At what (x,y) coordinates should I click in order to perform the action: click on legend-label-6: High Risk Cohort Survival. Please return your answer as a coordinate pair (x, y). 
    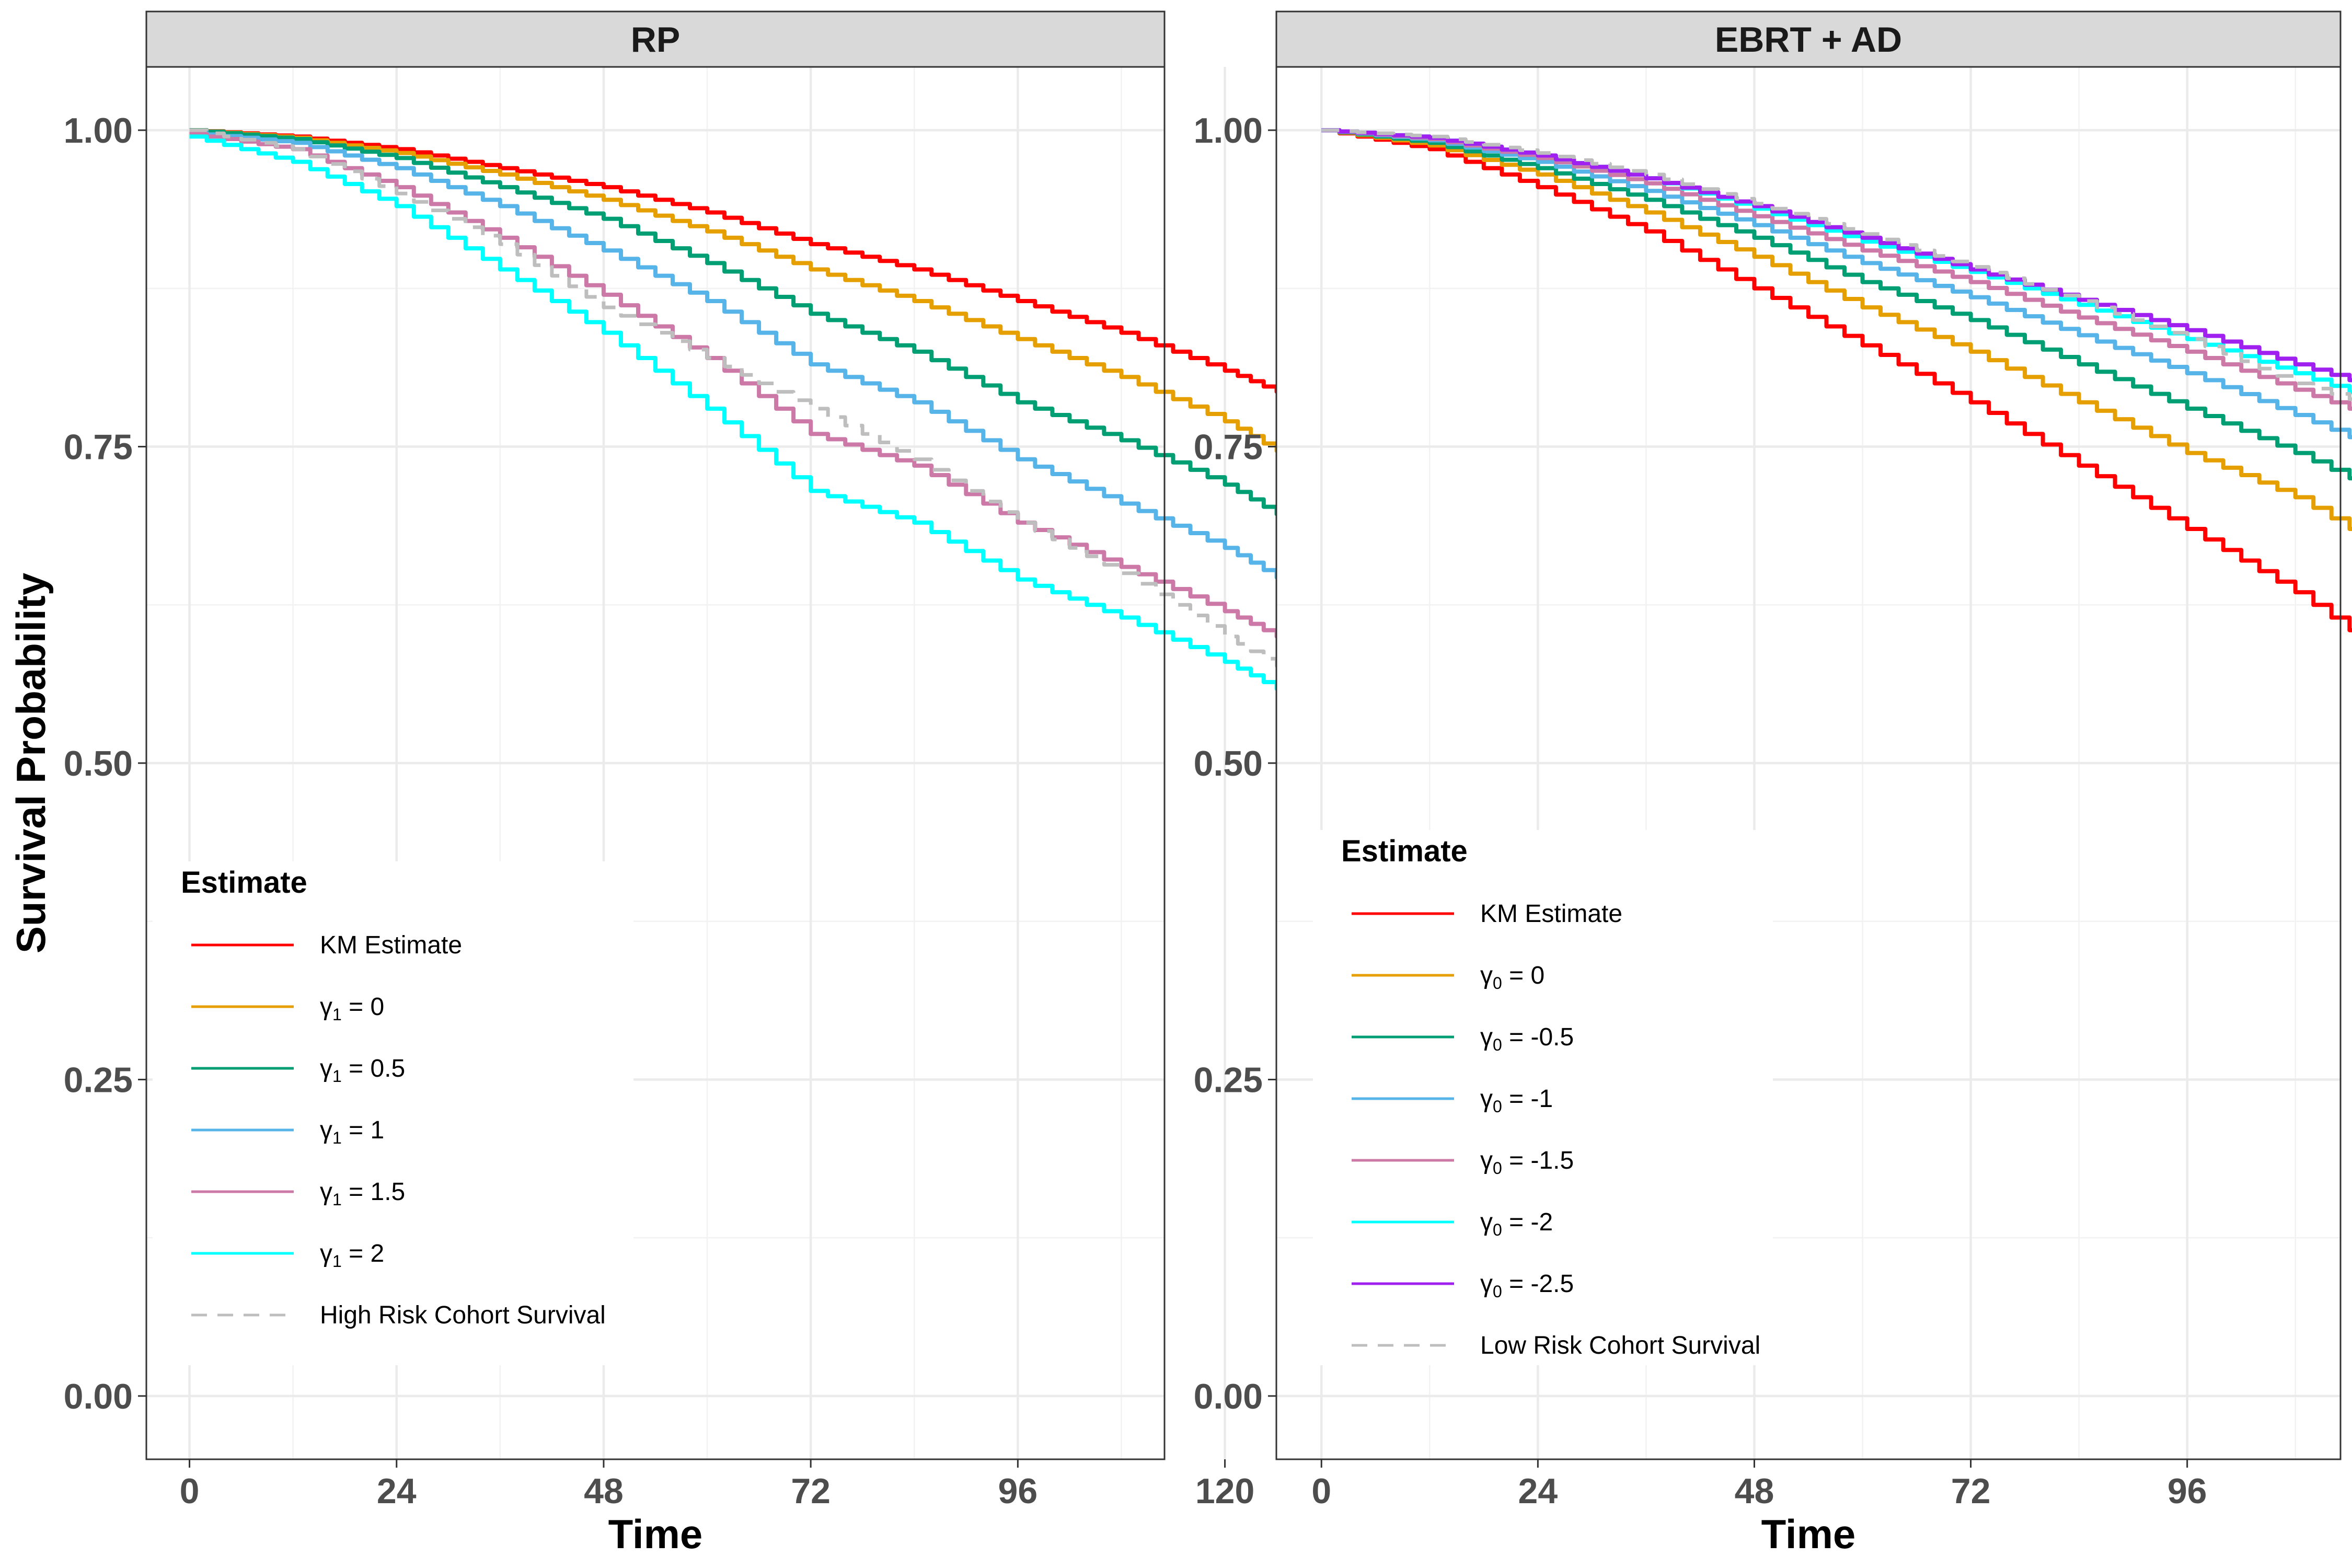
    Looking at the image, I should click on (463, 1315).